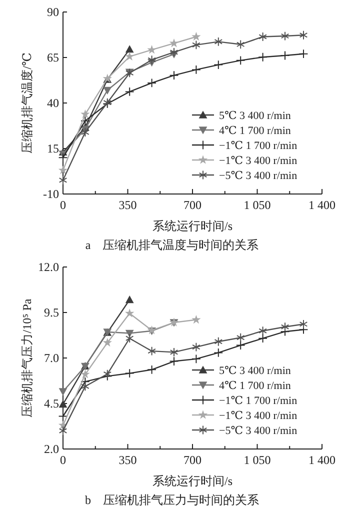  What do you see at coordinates (48, 267) in the screenshot?
I see `y-tick-label: 12.0` at bounding box center [48, 267].